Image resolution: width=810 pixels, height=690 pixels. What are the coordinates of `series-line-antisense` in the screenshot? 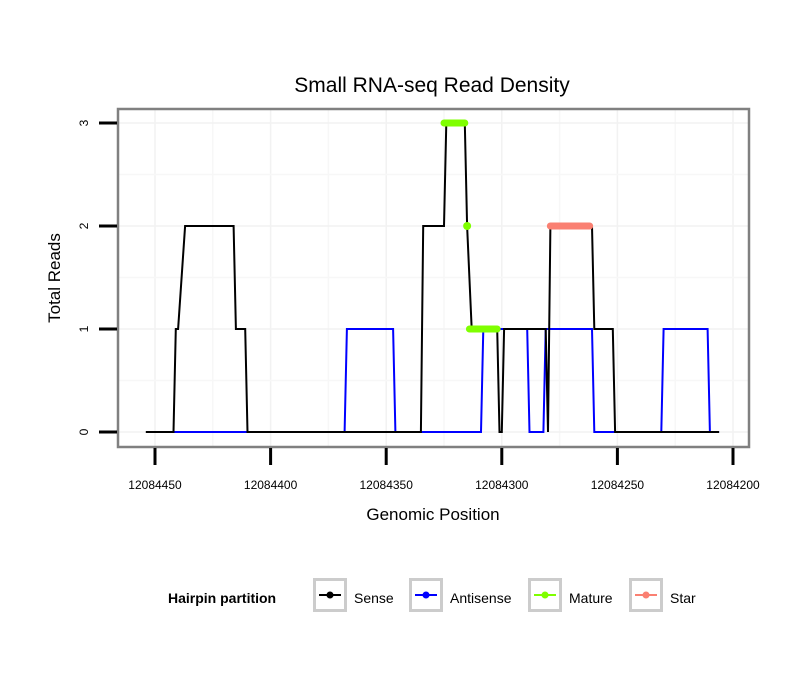 It's located at (446, 380).